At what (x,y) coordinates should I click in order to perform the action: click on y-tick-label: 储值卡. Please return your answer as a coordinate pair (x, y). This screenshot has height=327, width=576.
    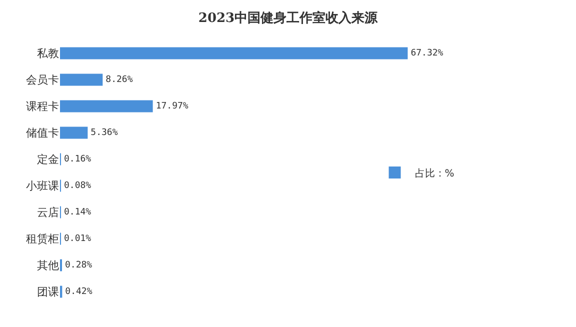
    Looking at the image, I should click on (42, 133).